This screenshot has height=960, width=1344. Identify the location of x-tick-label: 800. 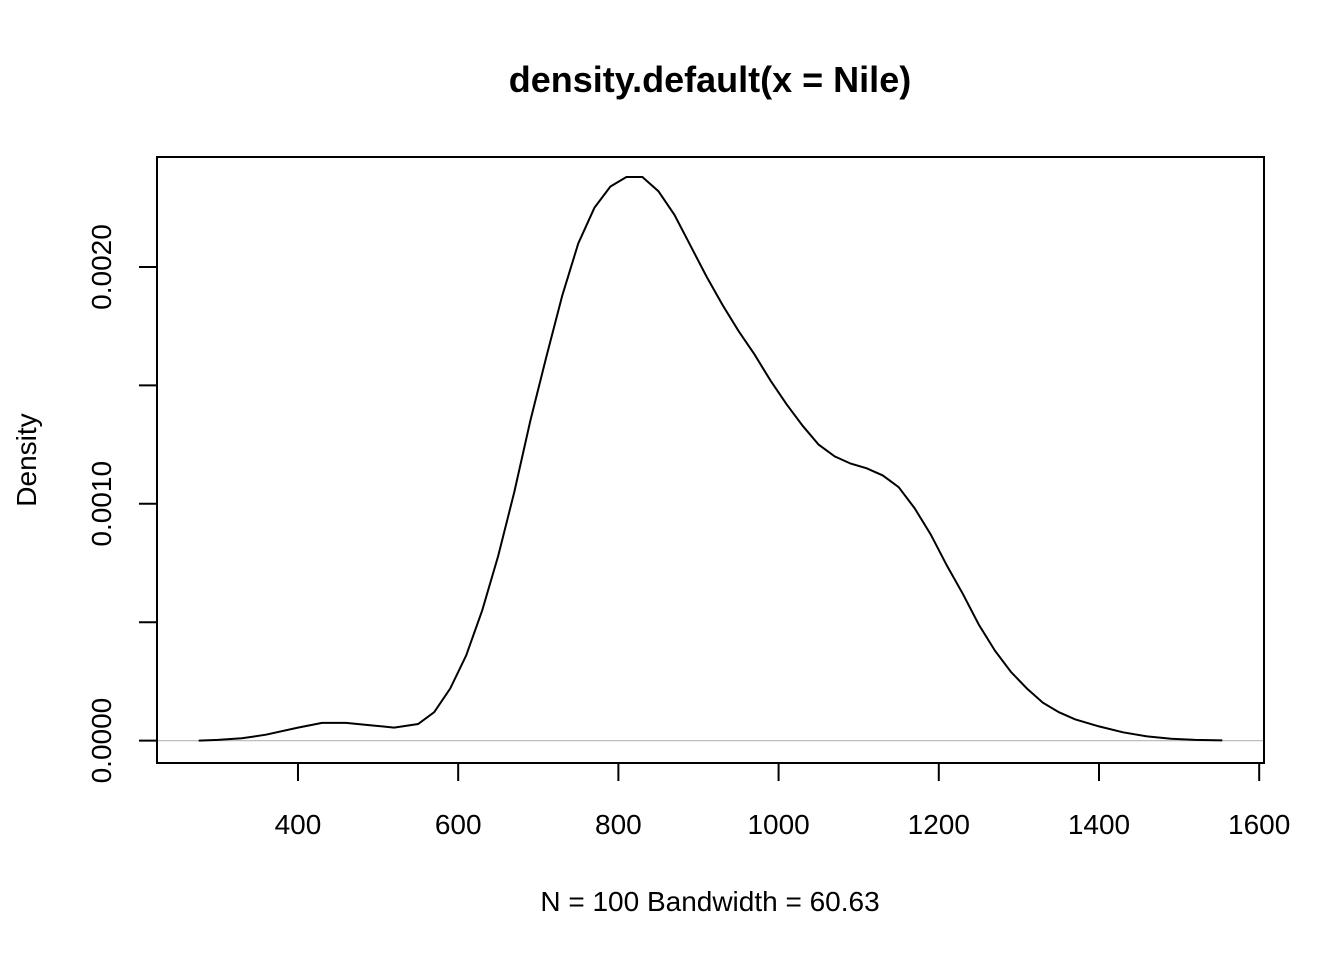
(618, 824).